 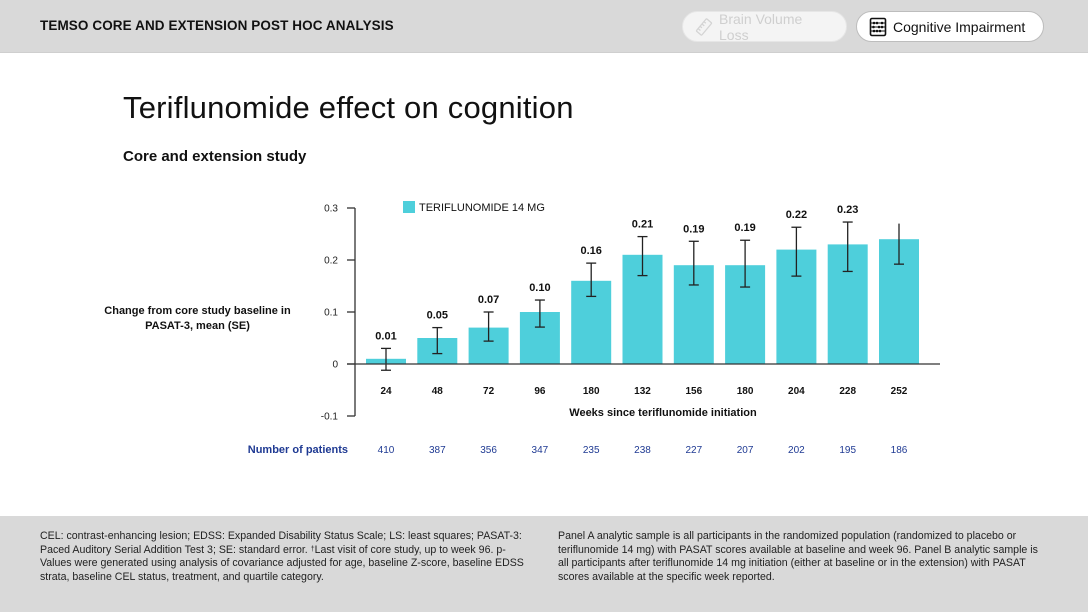 I want to click on y-tick-label: 0, so click(x=335, y=365).